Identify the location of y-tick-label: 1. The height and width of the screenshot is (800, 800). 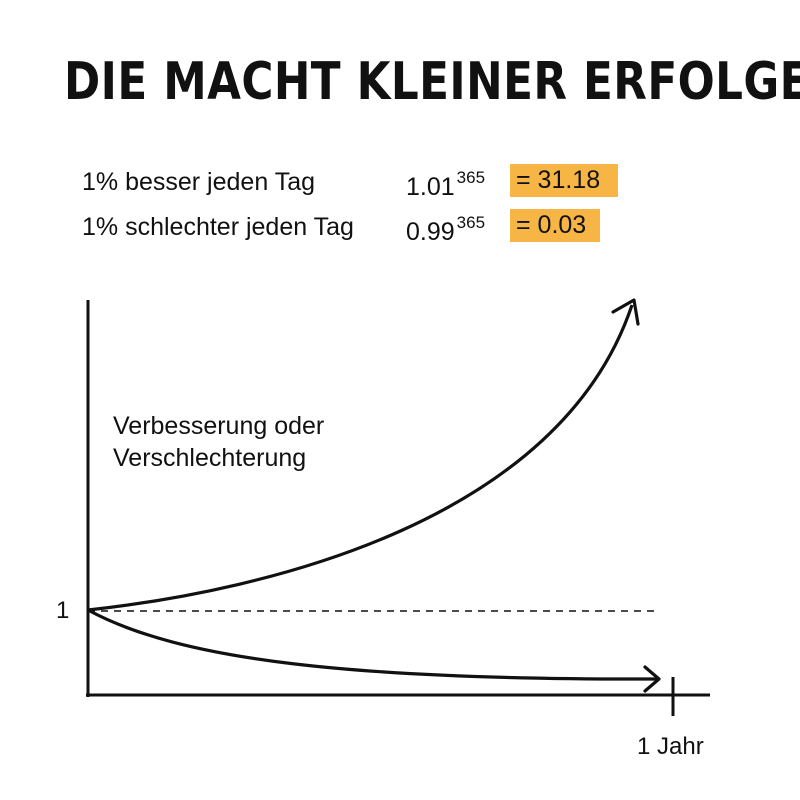
(63, 610).